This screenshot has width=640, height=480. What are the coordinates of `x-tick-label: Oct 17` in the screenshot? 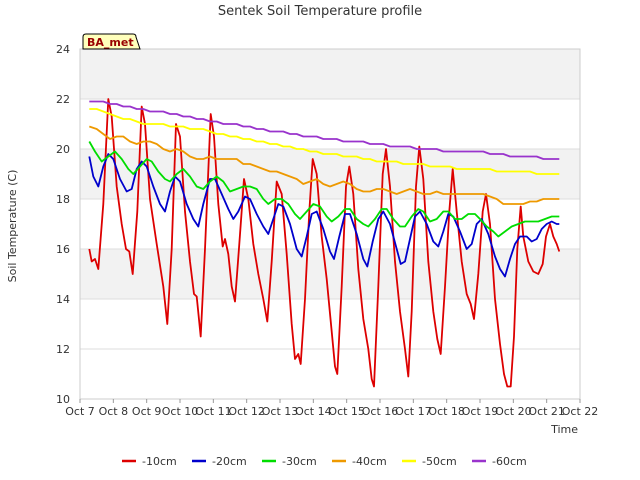 It's located at (413, 411).